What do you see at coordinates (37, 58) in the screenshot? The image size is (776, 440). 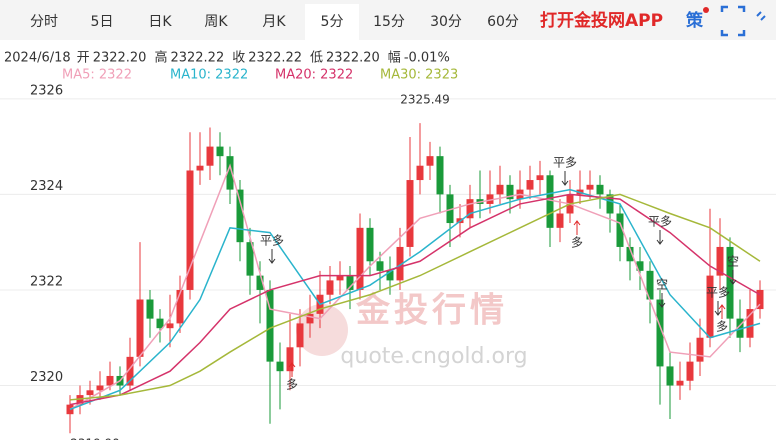 I see `date: 2024/6/18` at bounding box center [37, 58].